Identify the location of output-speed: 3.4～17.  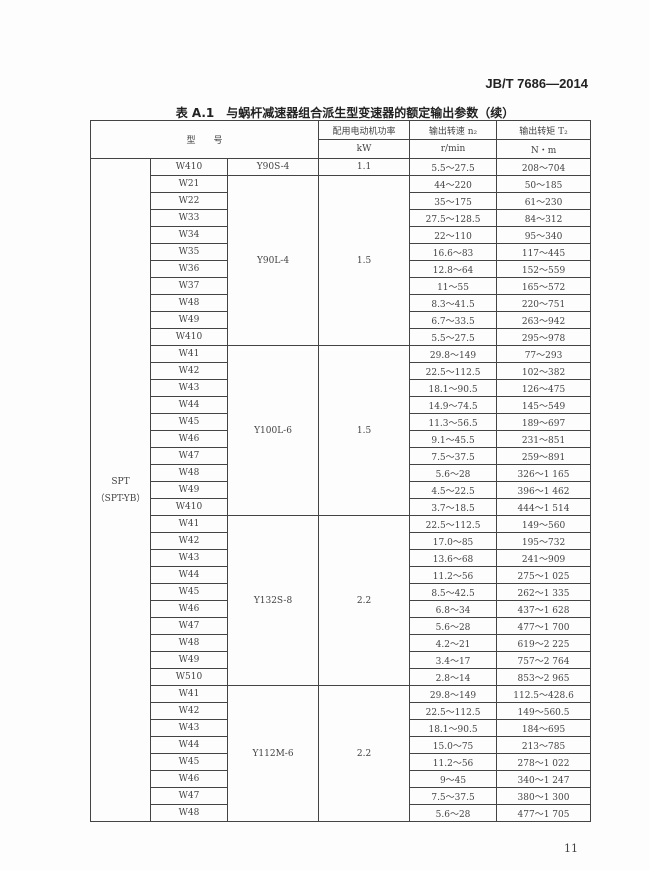
(453, 660).